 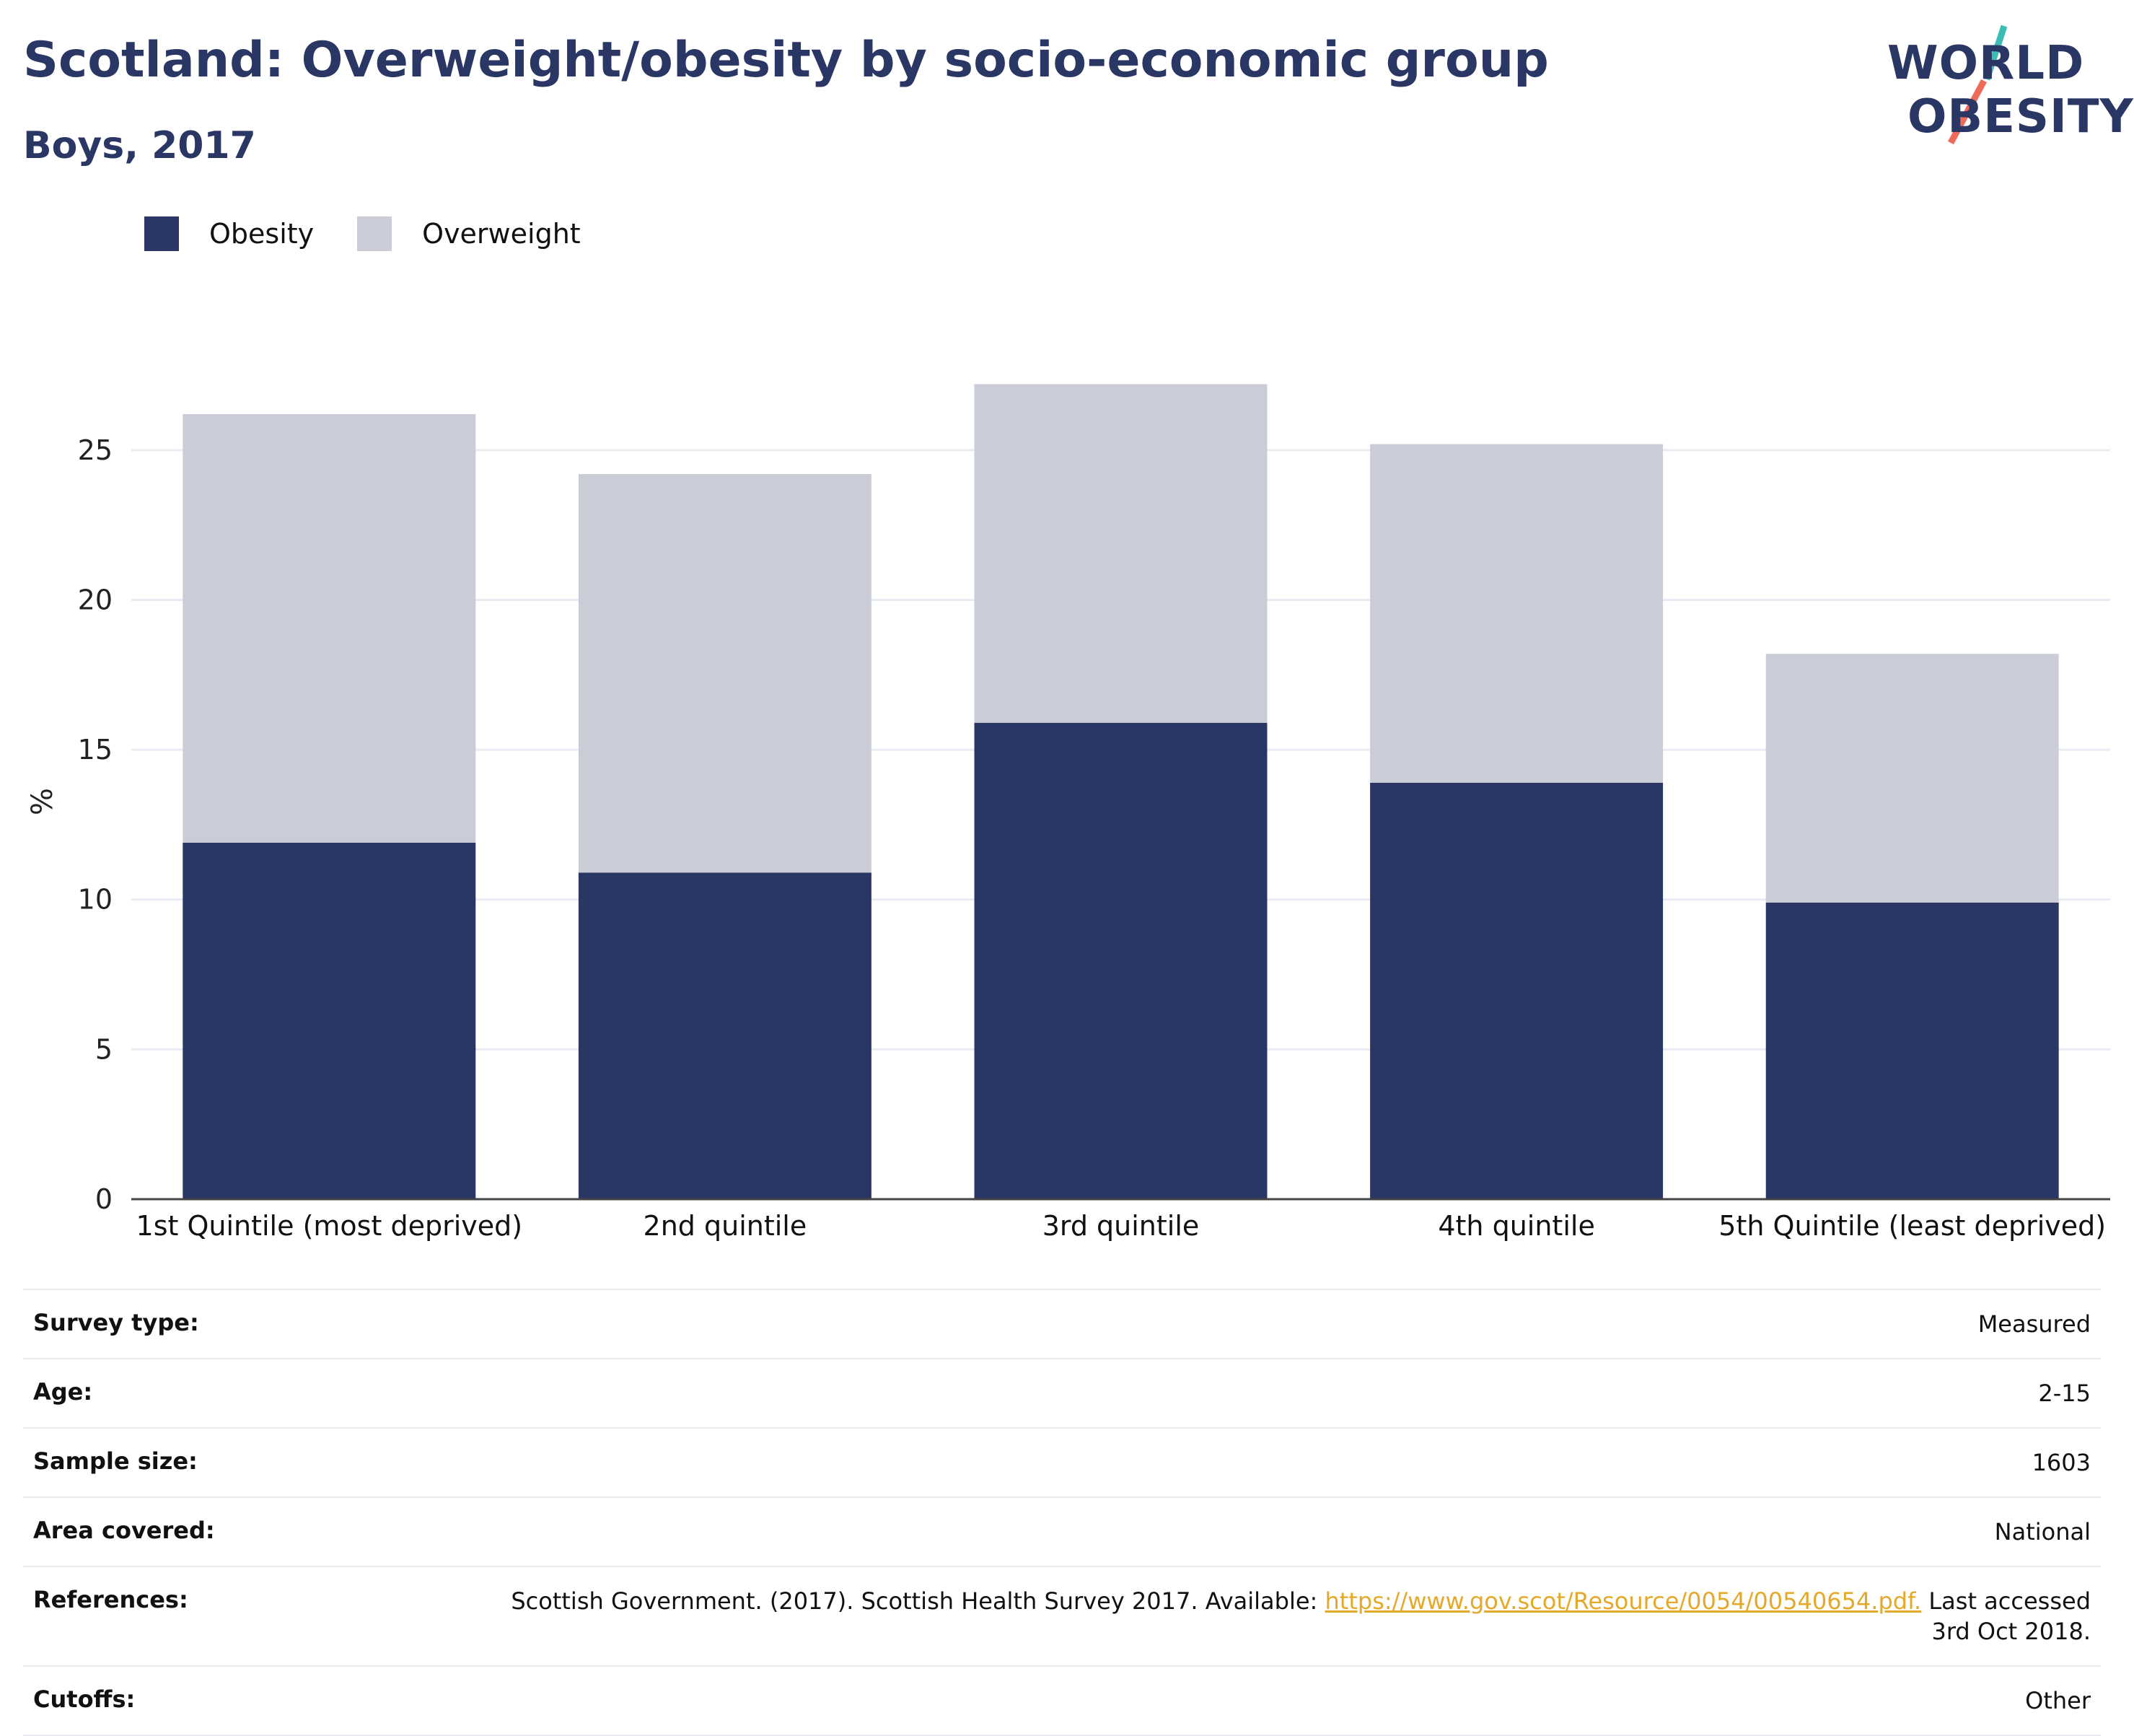 What do you see at coordinates (249, 1531) in the screenshot?
I see `info-label: Area covered:` at bounding box center [249, 1531].